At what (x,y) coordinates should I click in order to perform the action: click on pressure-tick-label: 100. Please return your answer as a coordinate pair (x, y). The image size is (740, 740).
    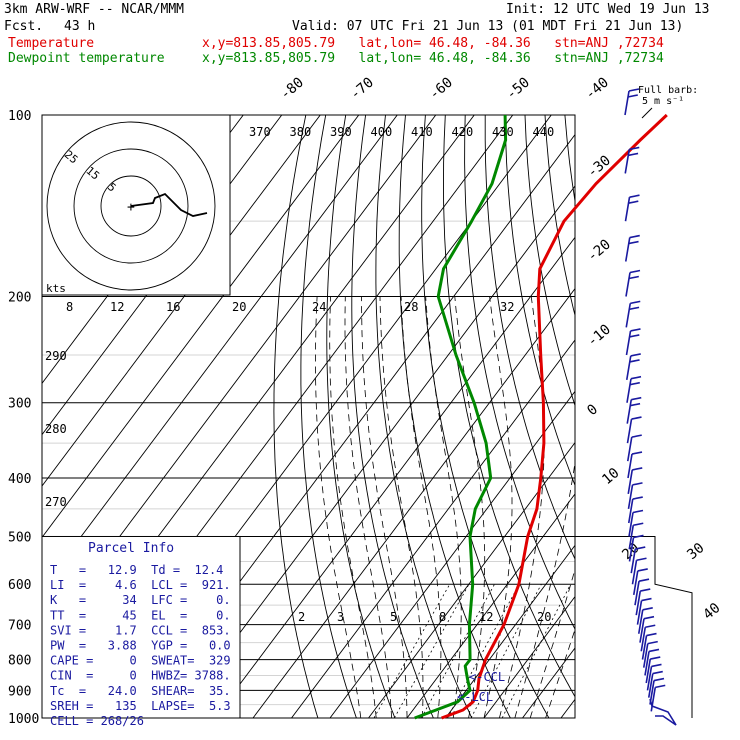
    Looking at the image, I should click on (19, 116).